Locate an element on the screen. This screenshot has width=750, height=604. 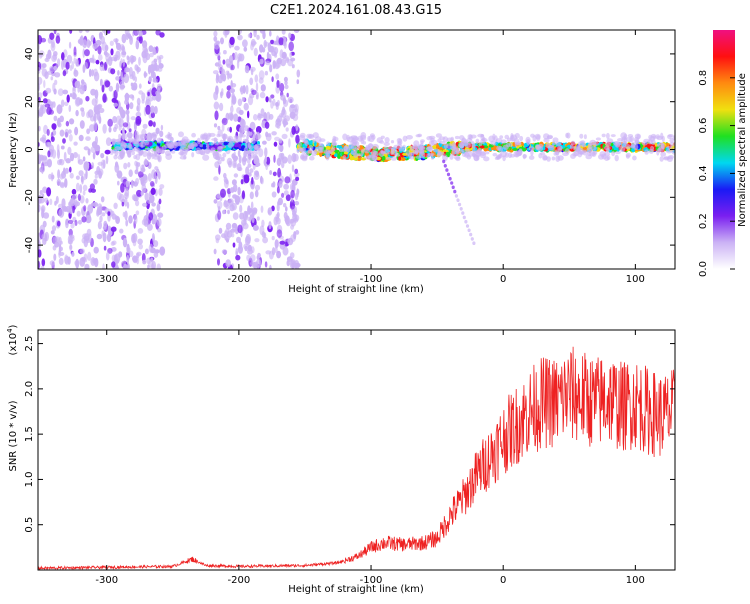
snr-y-label: SNR (10 * v/v) is located at coordinates (13, 435).